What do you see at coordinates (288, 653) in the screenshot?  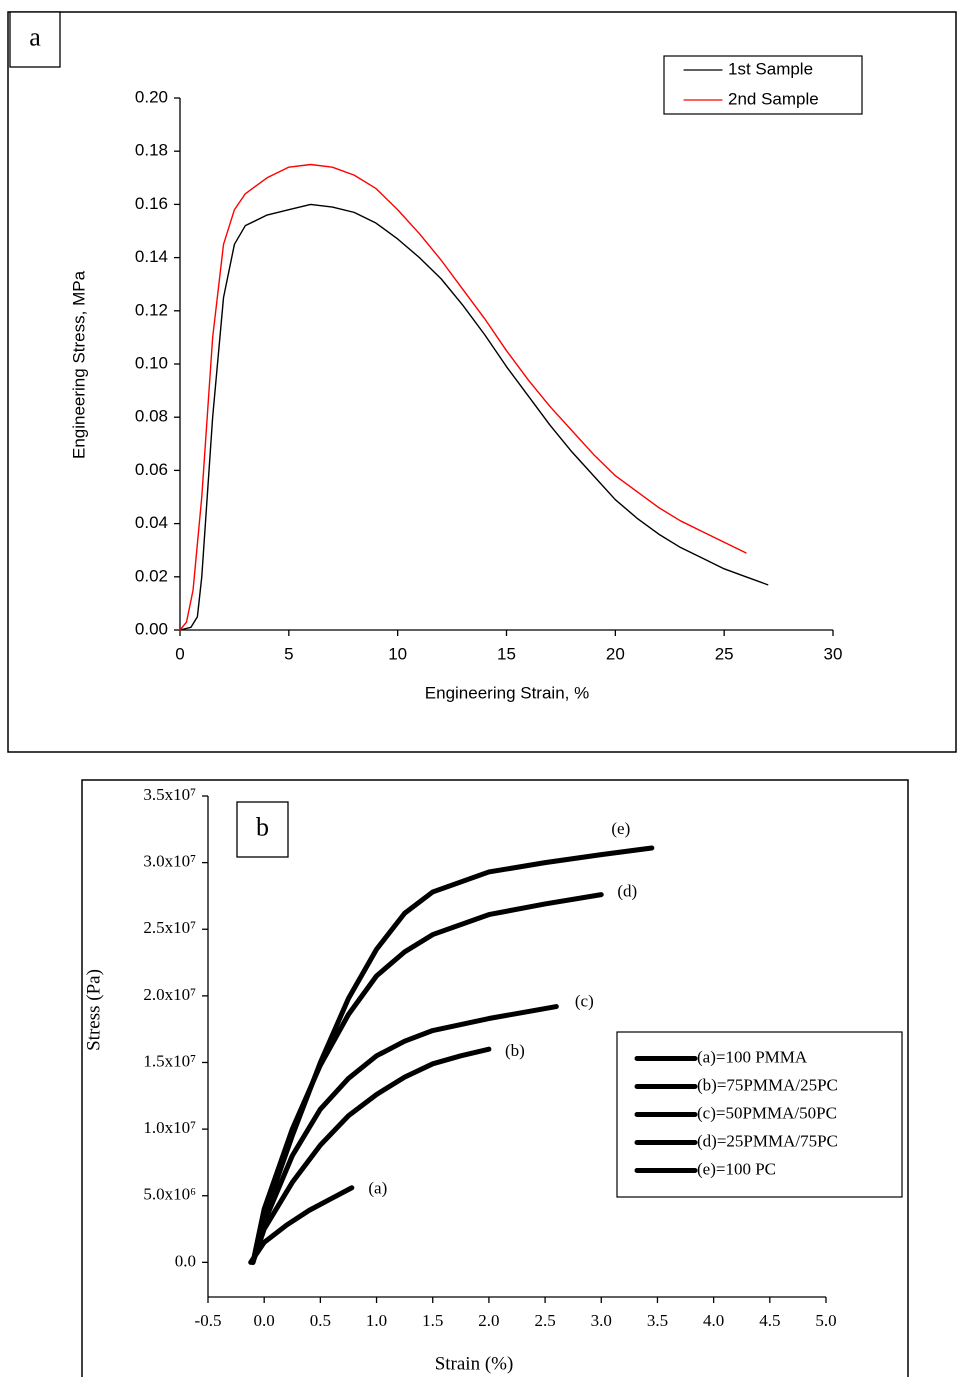 I see `x-tick-label: 5` at bounding box center [288, 653].